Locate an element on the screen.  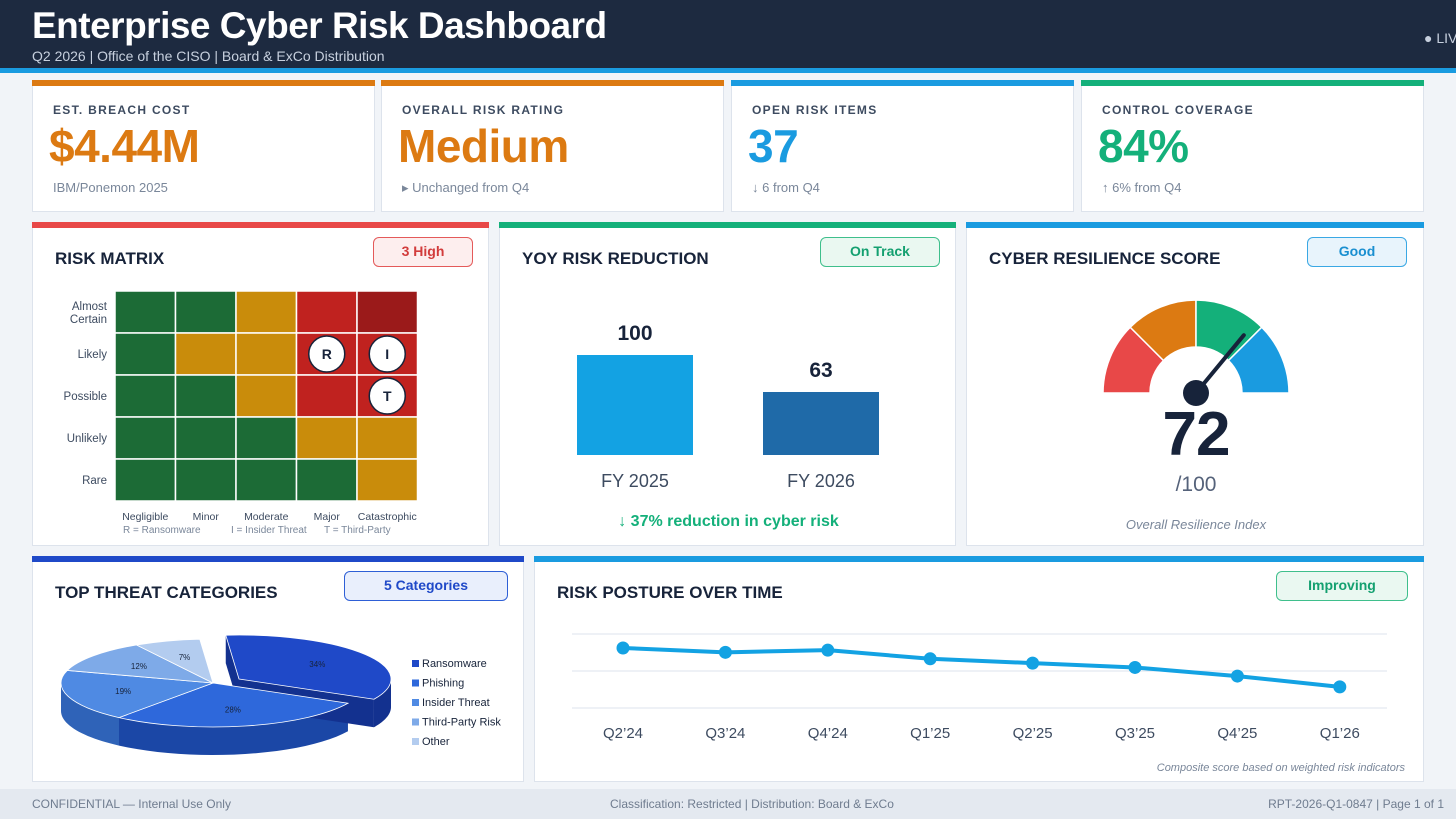
resilience-max: /100 is located at coordinates (1196, 484).